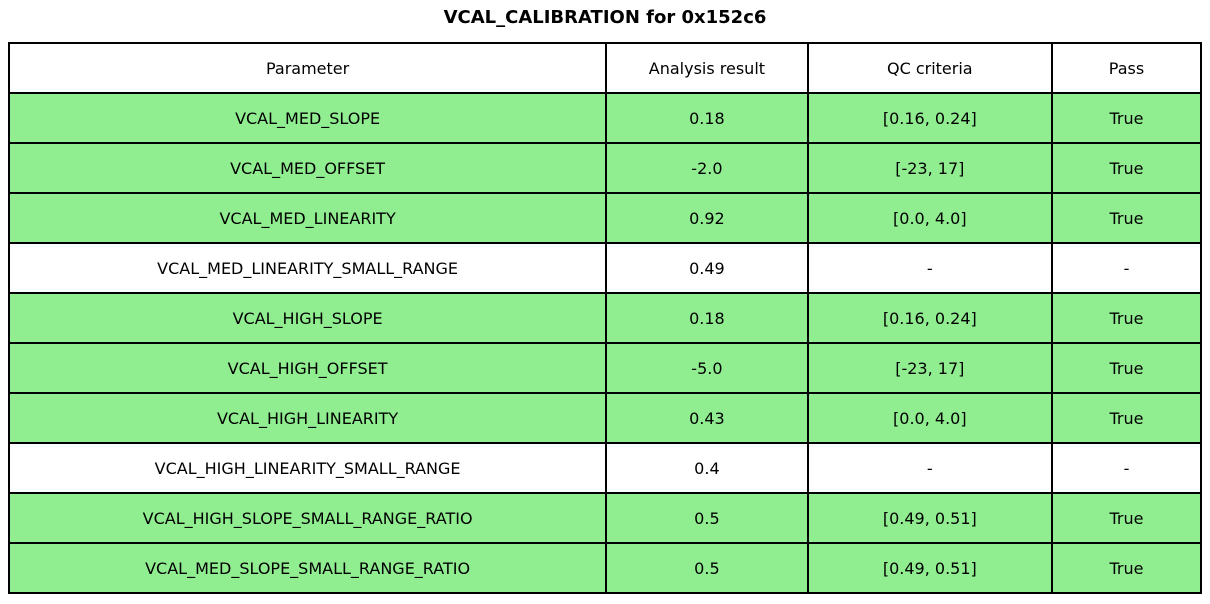 The width and height of the screenshot is (1210, 604). Describe the element at coordinates (307, 68) in the screenshot. I see `column-header-parameter: Parameter` at that location.